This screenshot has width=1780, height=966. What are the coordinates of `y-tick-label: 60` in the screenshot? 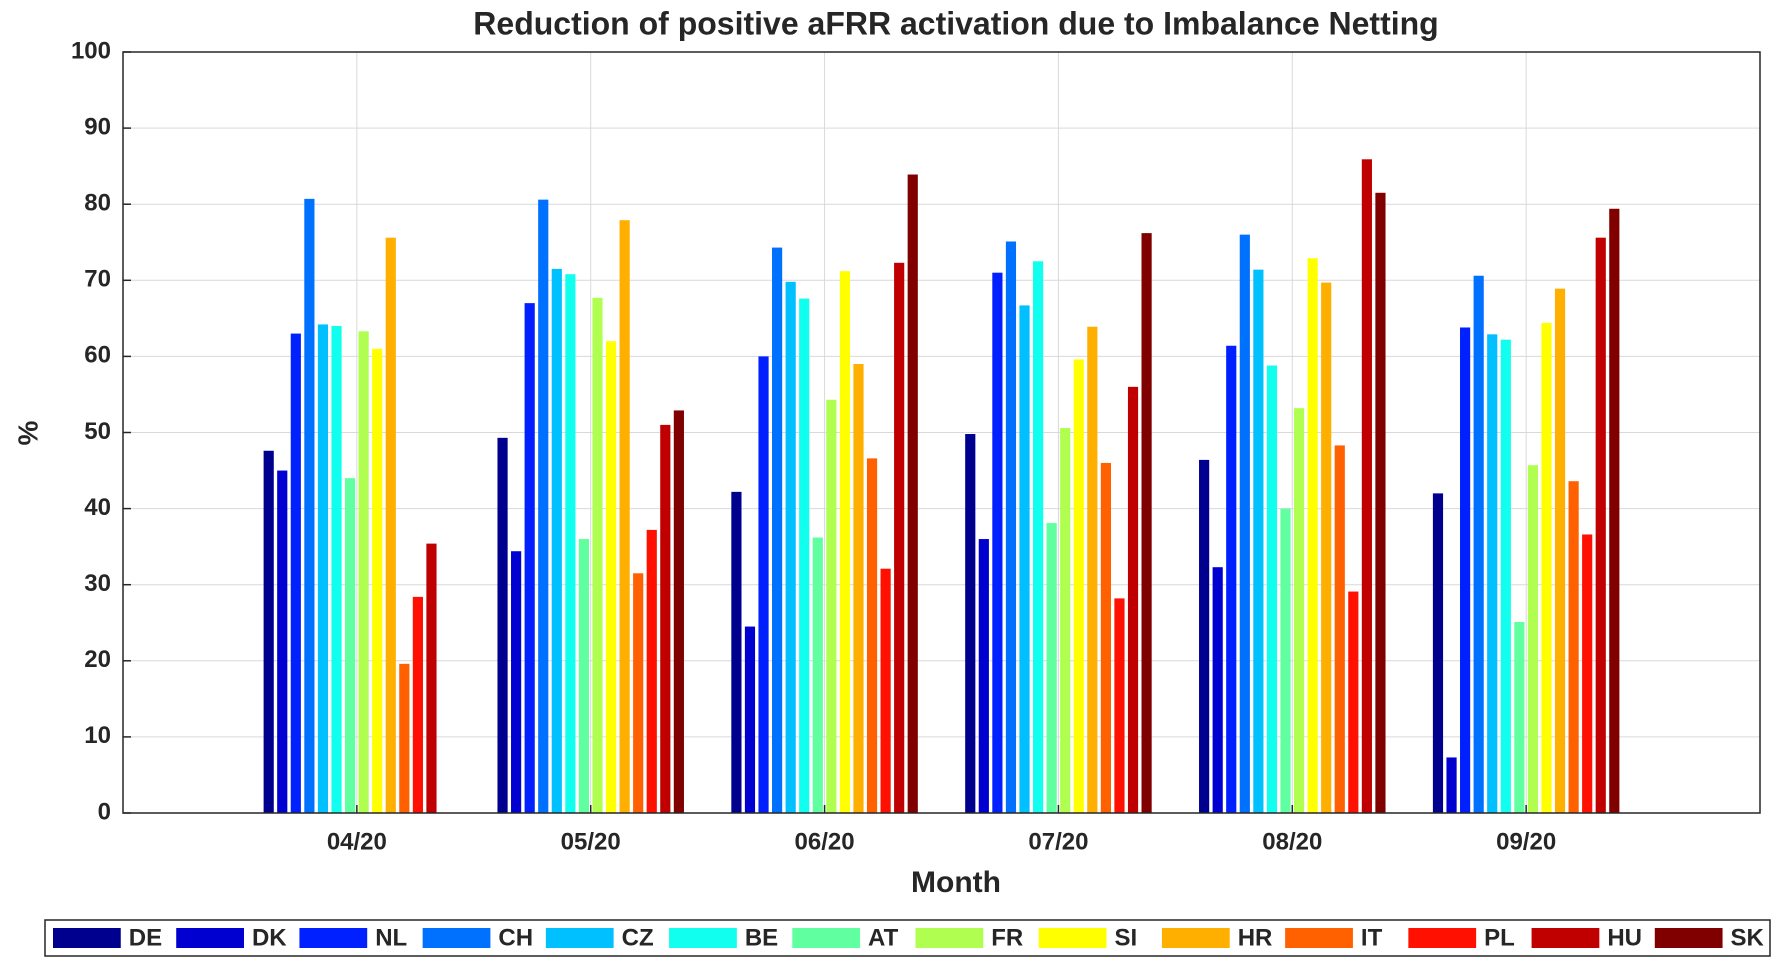 It's located at (97, 355).